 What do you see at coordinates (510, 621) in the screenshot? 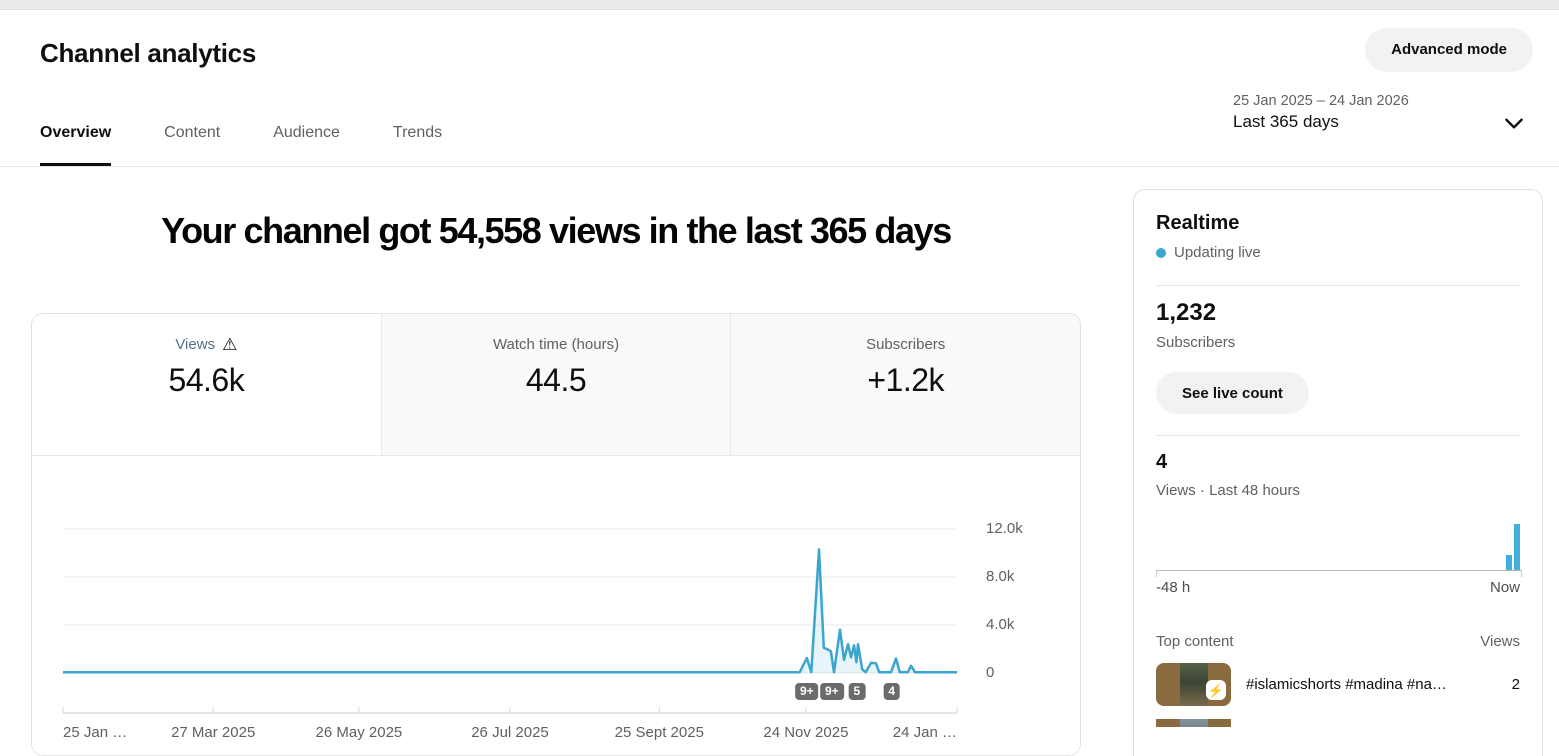
I see `line-chart-canvas` at bounding box center [510, 621].